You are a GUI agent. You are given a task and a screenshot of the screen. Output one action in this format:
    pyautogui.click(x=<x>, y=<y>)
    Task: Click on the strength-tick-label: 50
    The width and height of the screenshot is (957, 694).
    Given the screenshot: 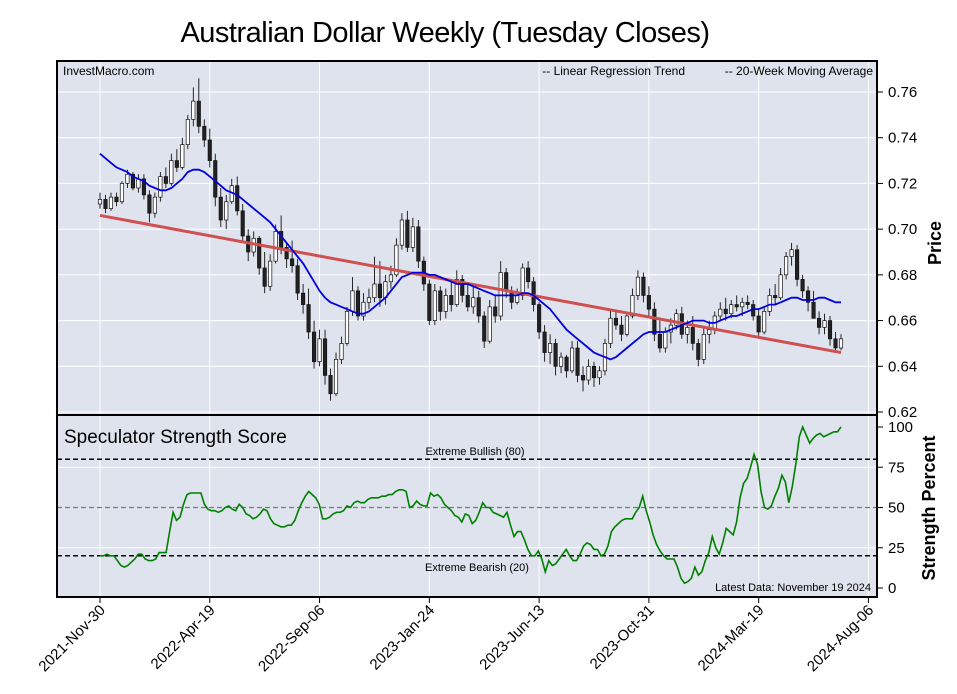 What is the action you would take?
    pyautogui.click(x=896, y=508)
    